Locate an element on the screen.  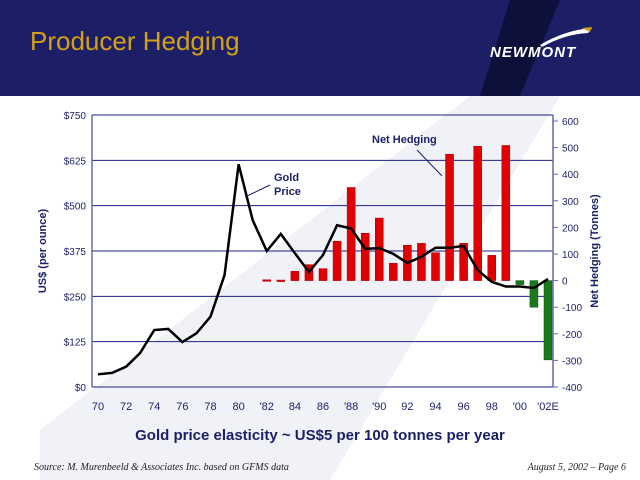
x-tick-label: 80 is located at coordinates (239, 407).